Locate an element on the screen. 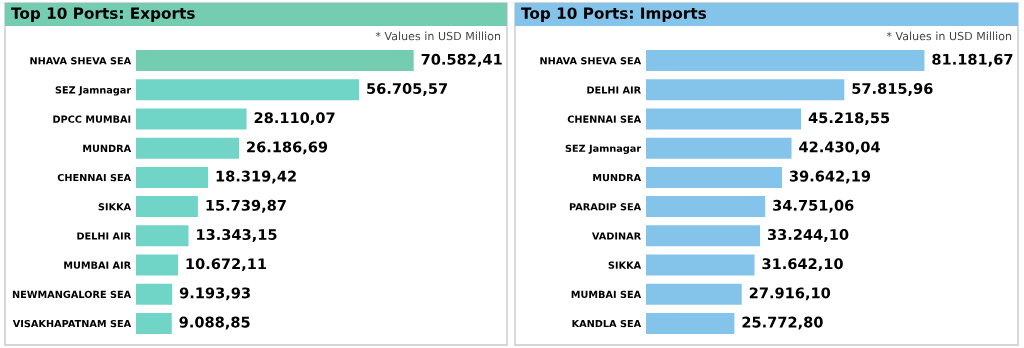  data-label: 26.186,69 is located at coordinates (287, 148).